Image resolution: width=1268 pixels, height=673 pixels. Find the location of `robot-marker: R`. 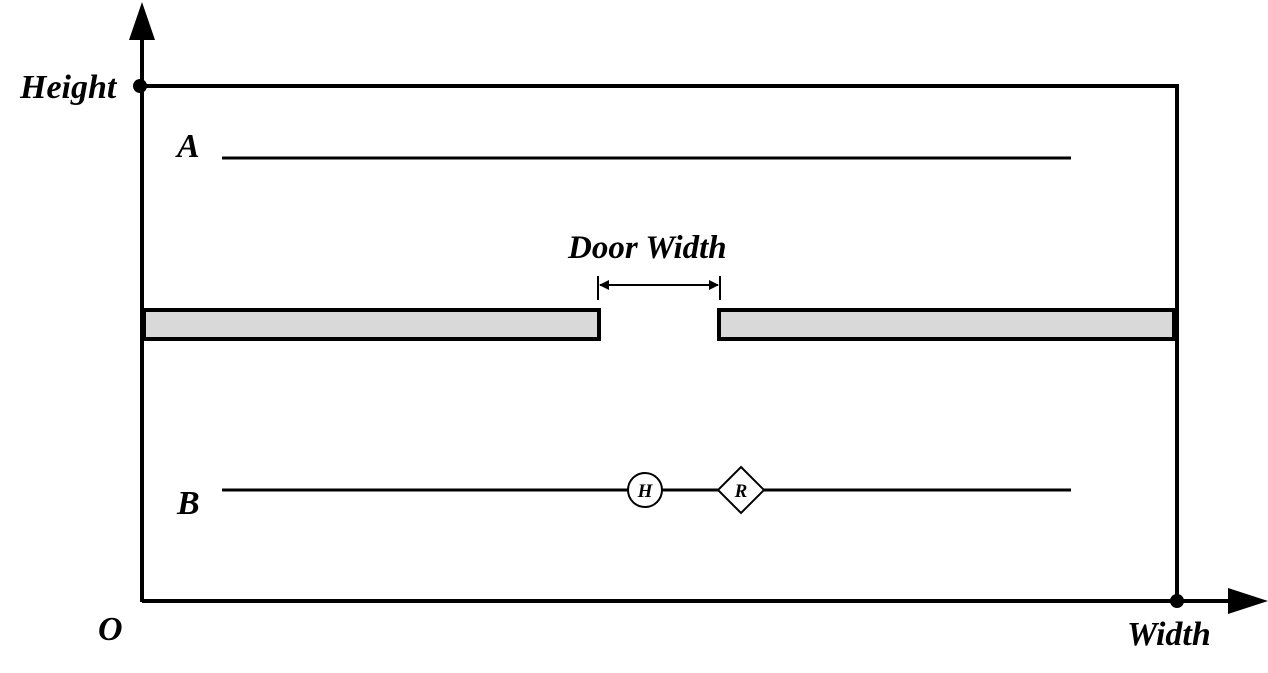

robot-marker: R is located at coordinates (741, 490).